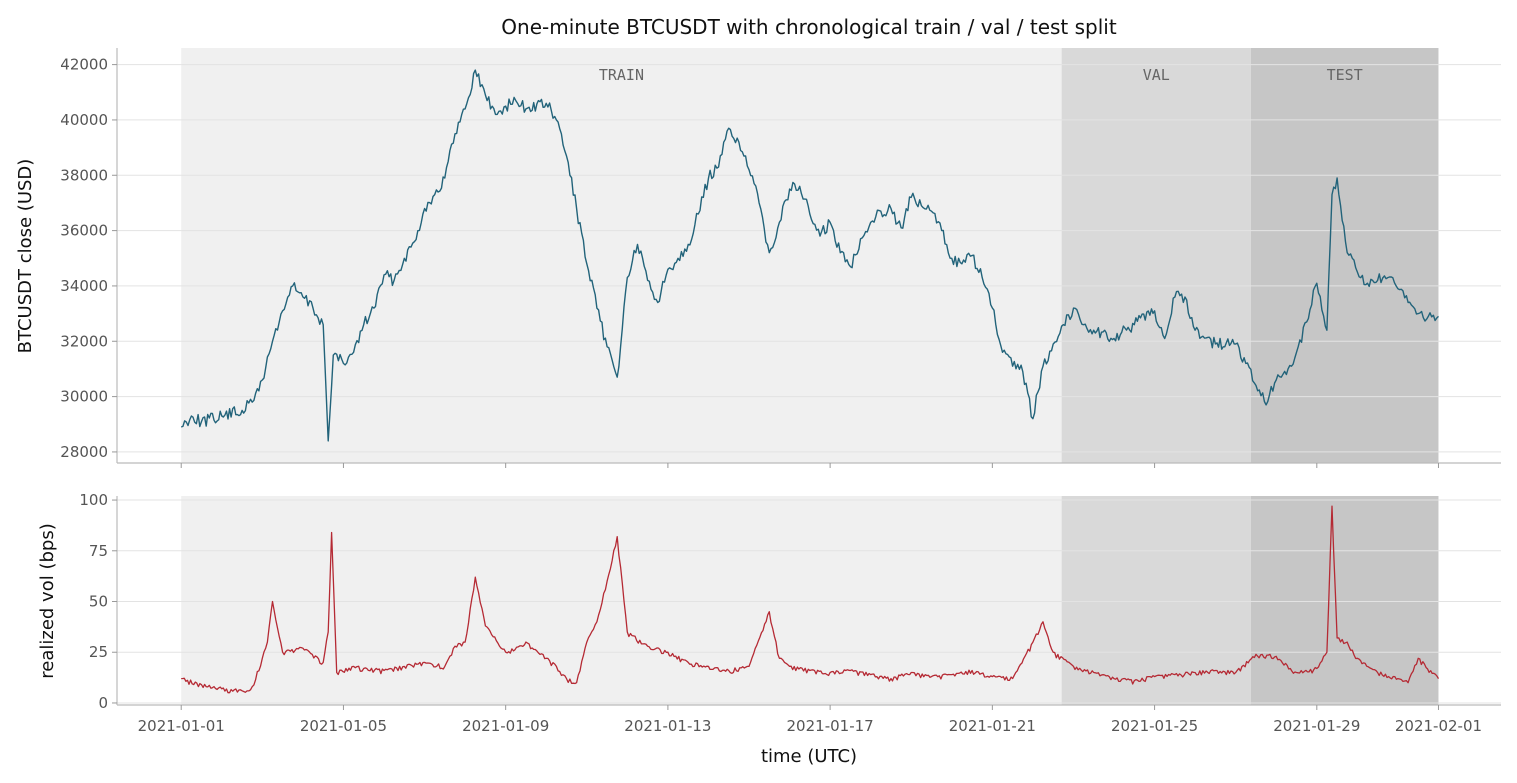  Describe the element at coordinates (98, 652) in the screenshot. I see `vol-y-tick-label: 25` at that location.